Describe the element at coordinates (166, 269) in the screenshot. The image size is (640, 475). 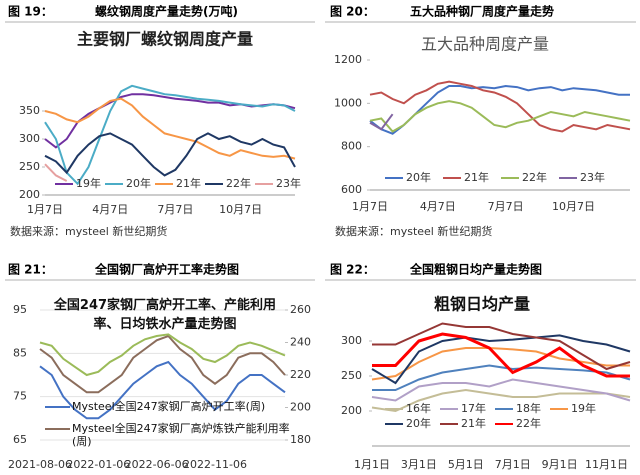
I see `figure-caption: 全国钢厂高炉开工率走势图` at that location.